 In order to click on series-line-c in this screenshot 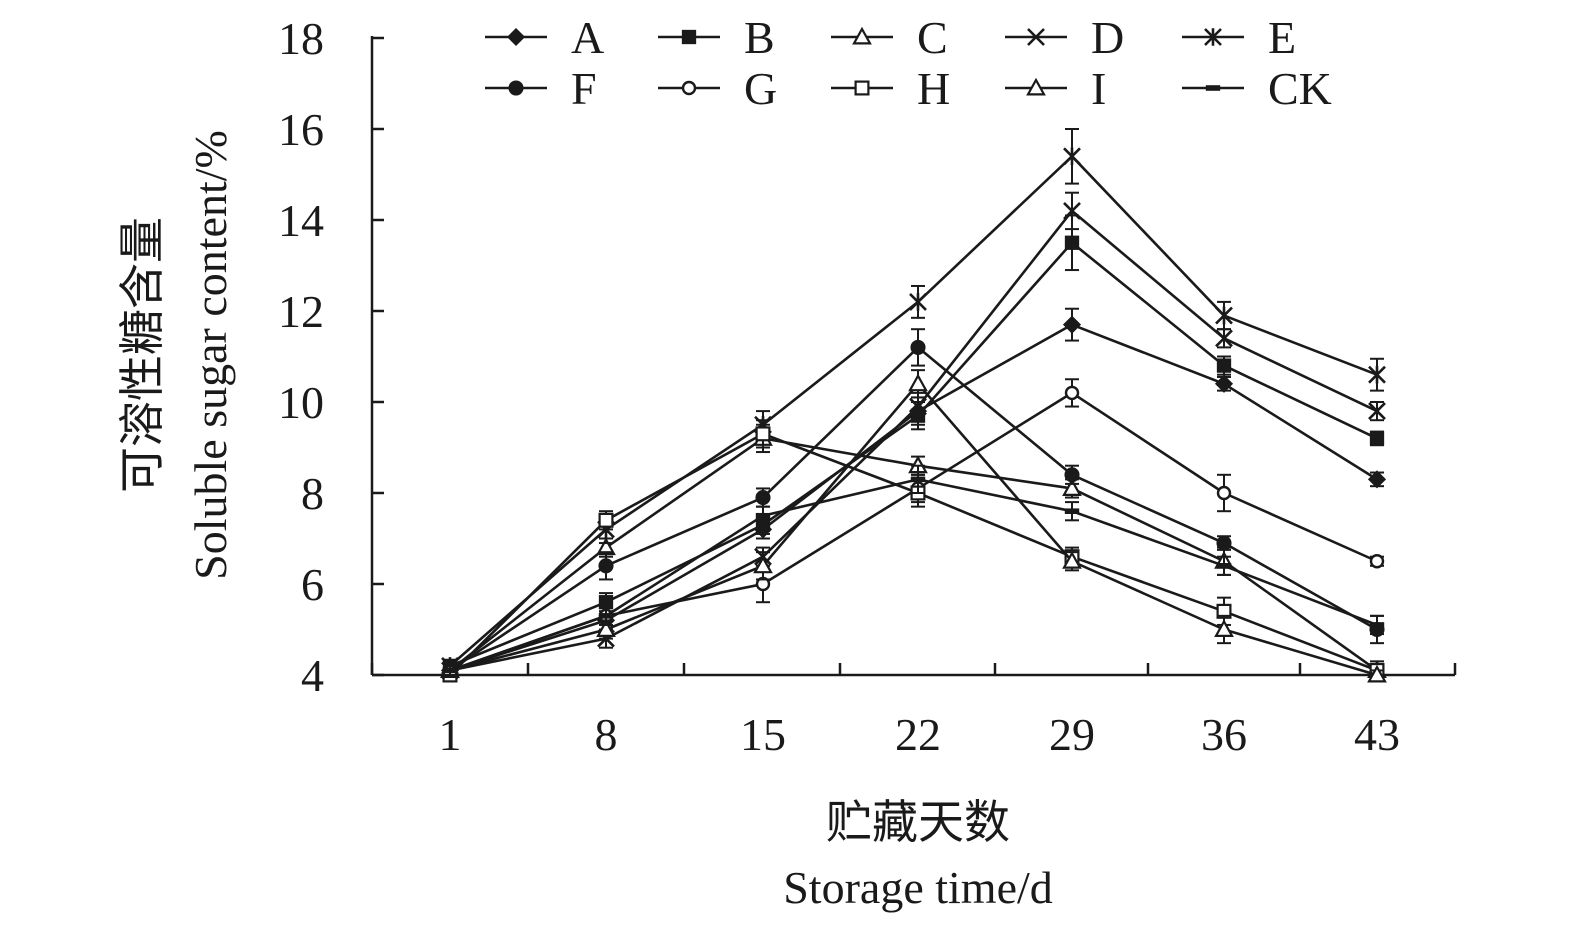, I will do `click(913, 554)`.